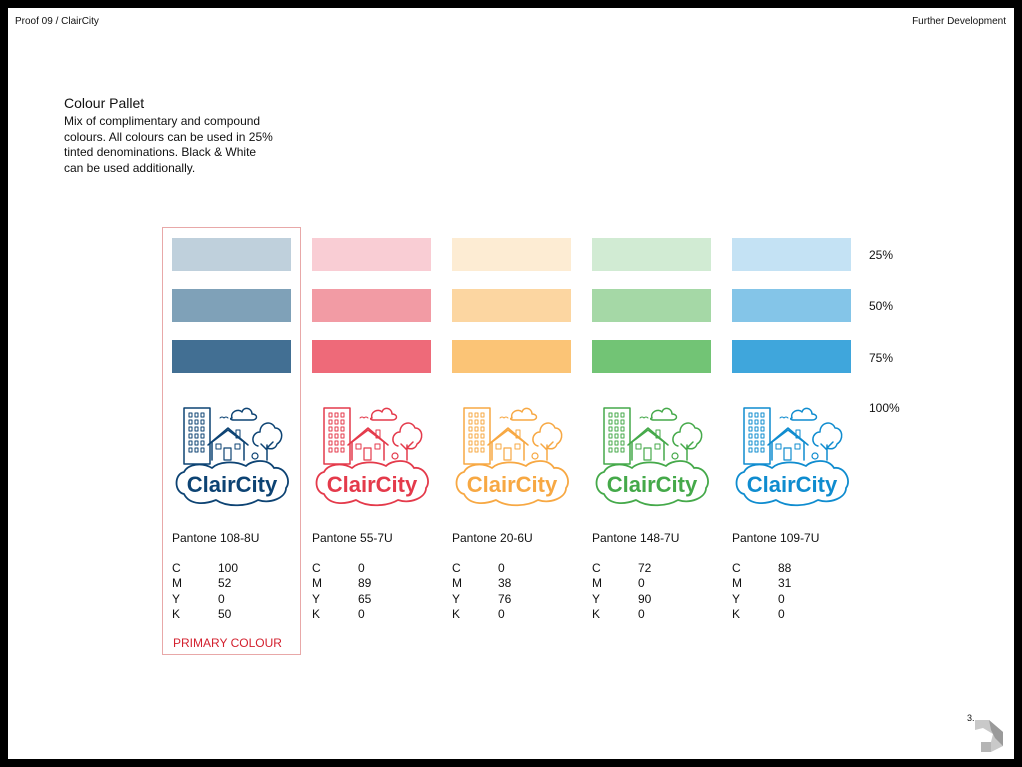 This screenshot has width=1022, height=767. I want to click on primary-colour-highlight-box, so click(231, 441).